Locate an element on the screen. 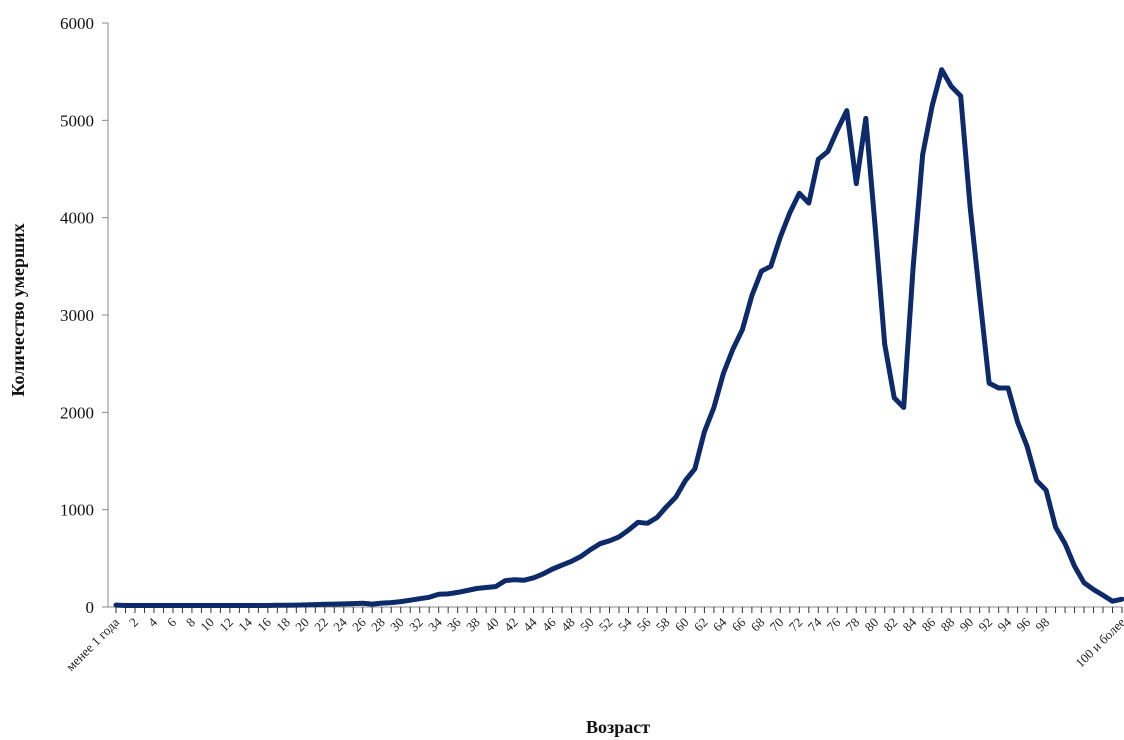 The image size is (1124, 740). x-tick-label: 24 is located at coordinates (340, 624).